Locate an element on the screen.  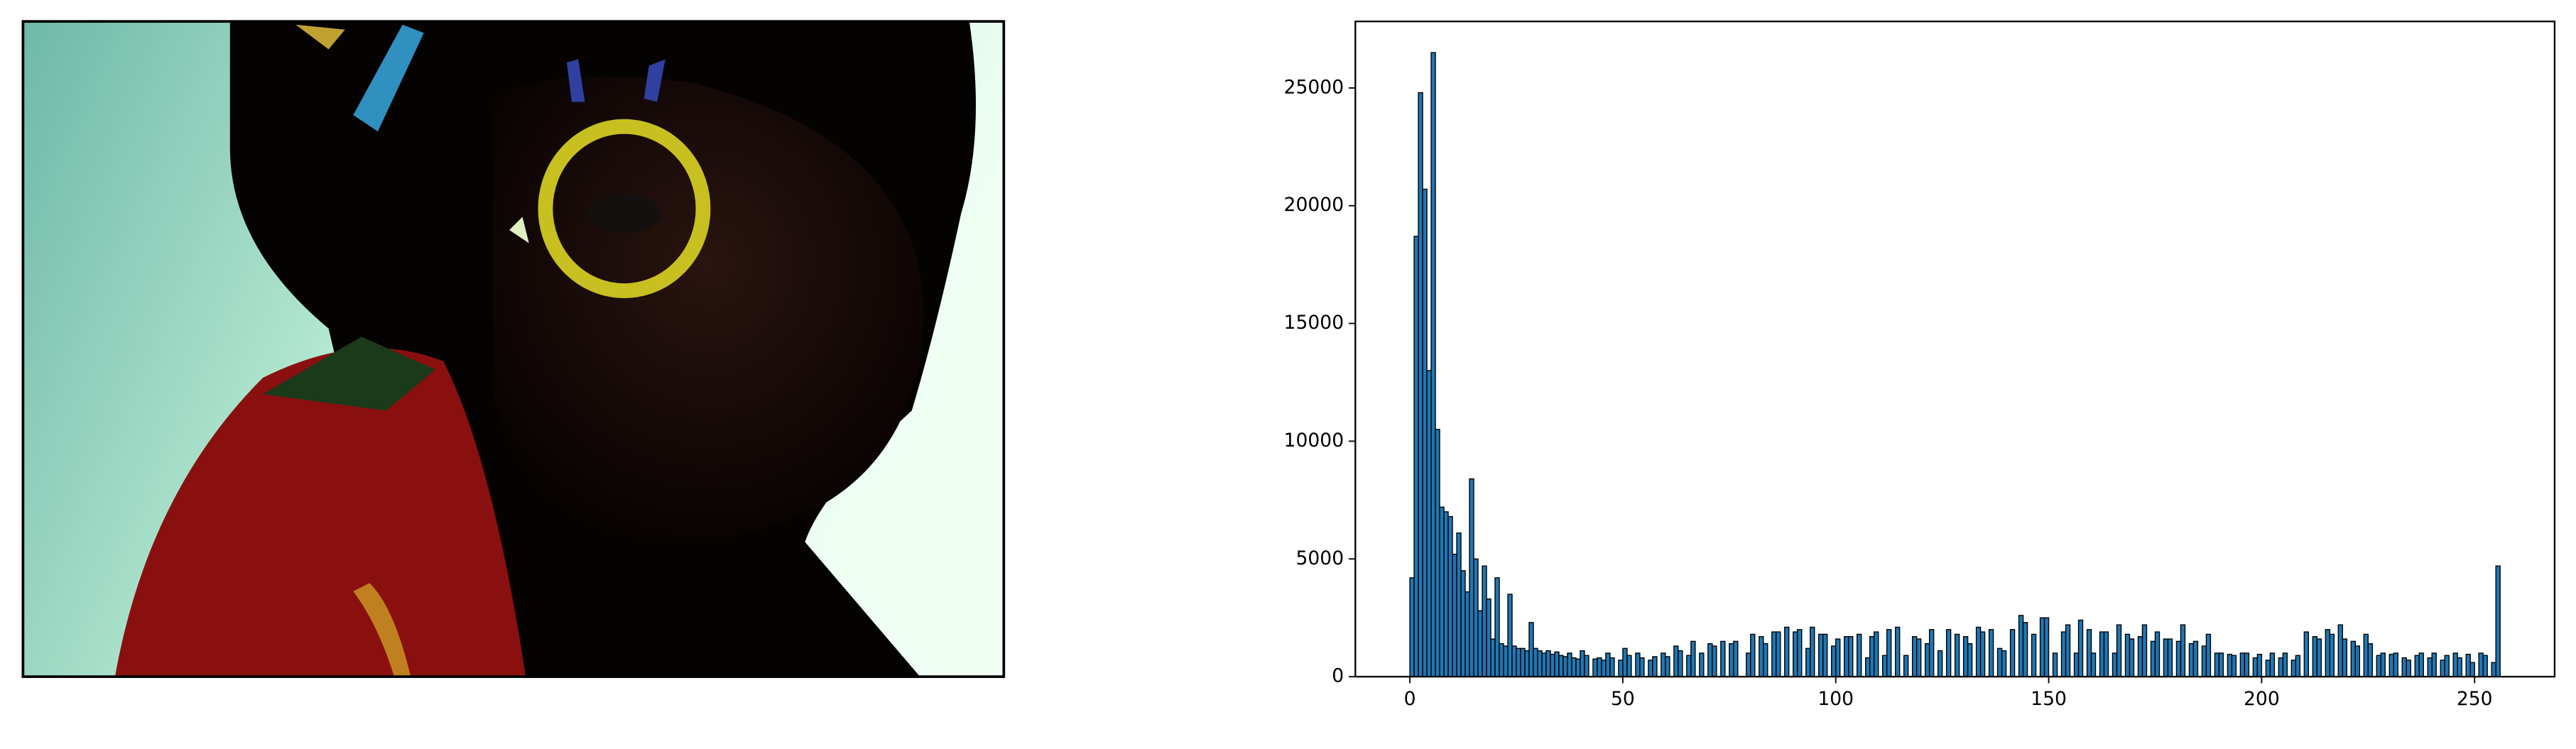
x-tick-label: 50 is located at coordinates (1623, 699).